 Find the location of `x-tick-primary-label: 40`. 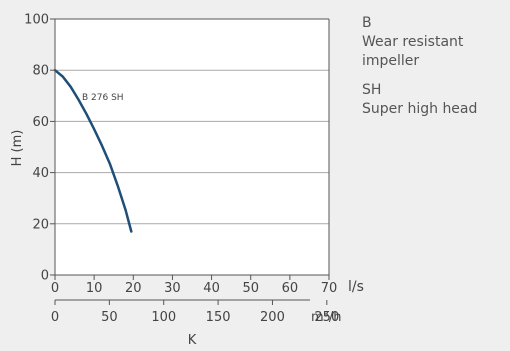

x-tick-primary-label: 40 is located at coordinates (211, 288).